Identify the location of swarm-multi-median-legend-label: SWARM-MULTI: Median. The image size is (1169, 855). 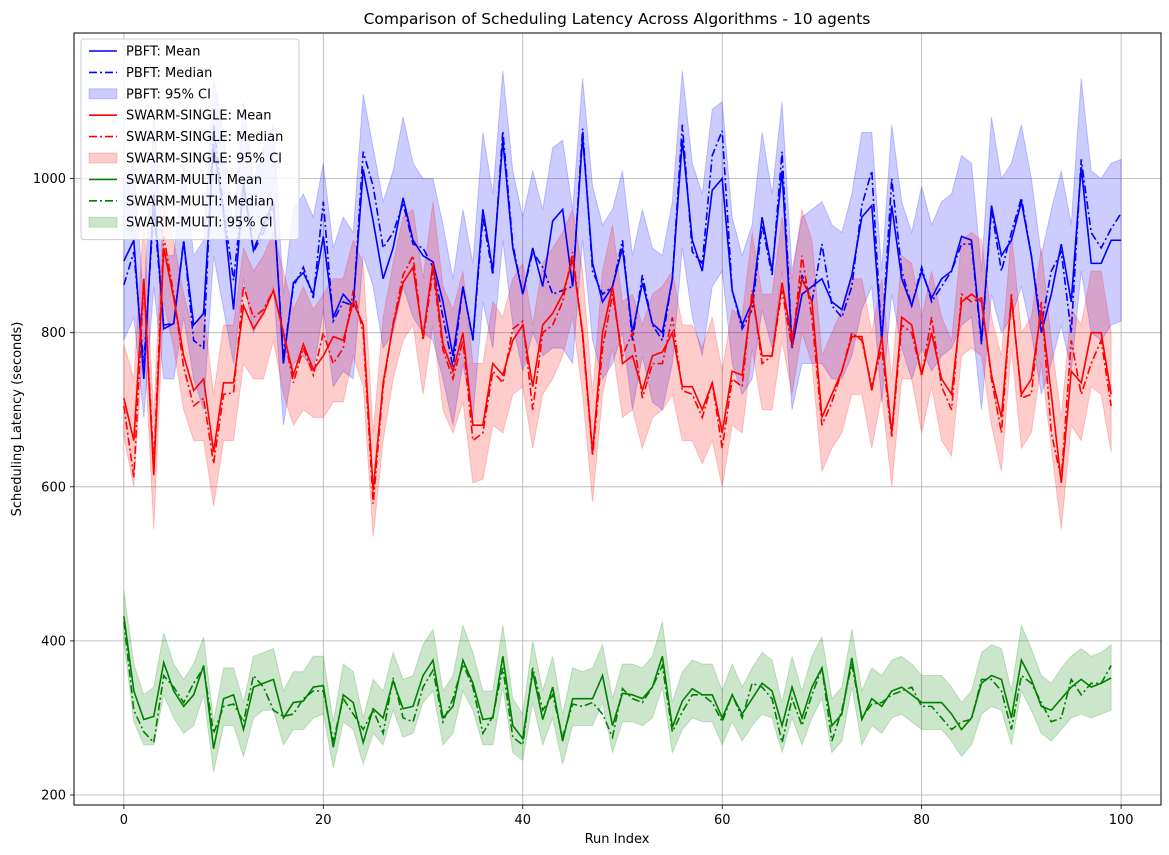
(200, 201).